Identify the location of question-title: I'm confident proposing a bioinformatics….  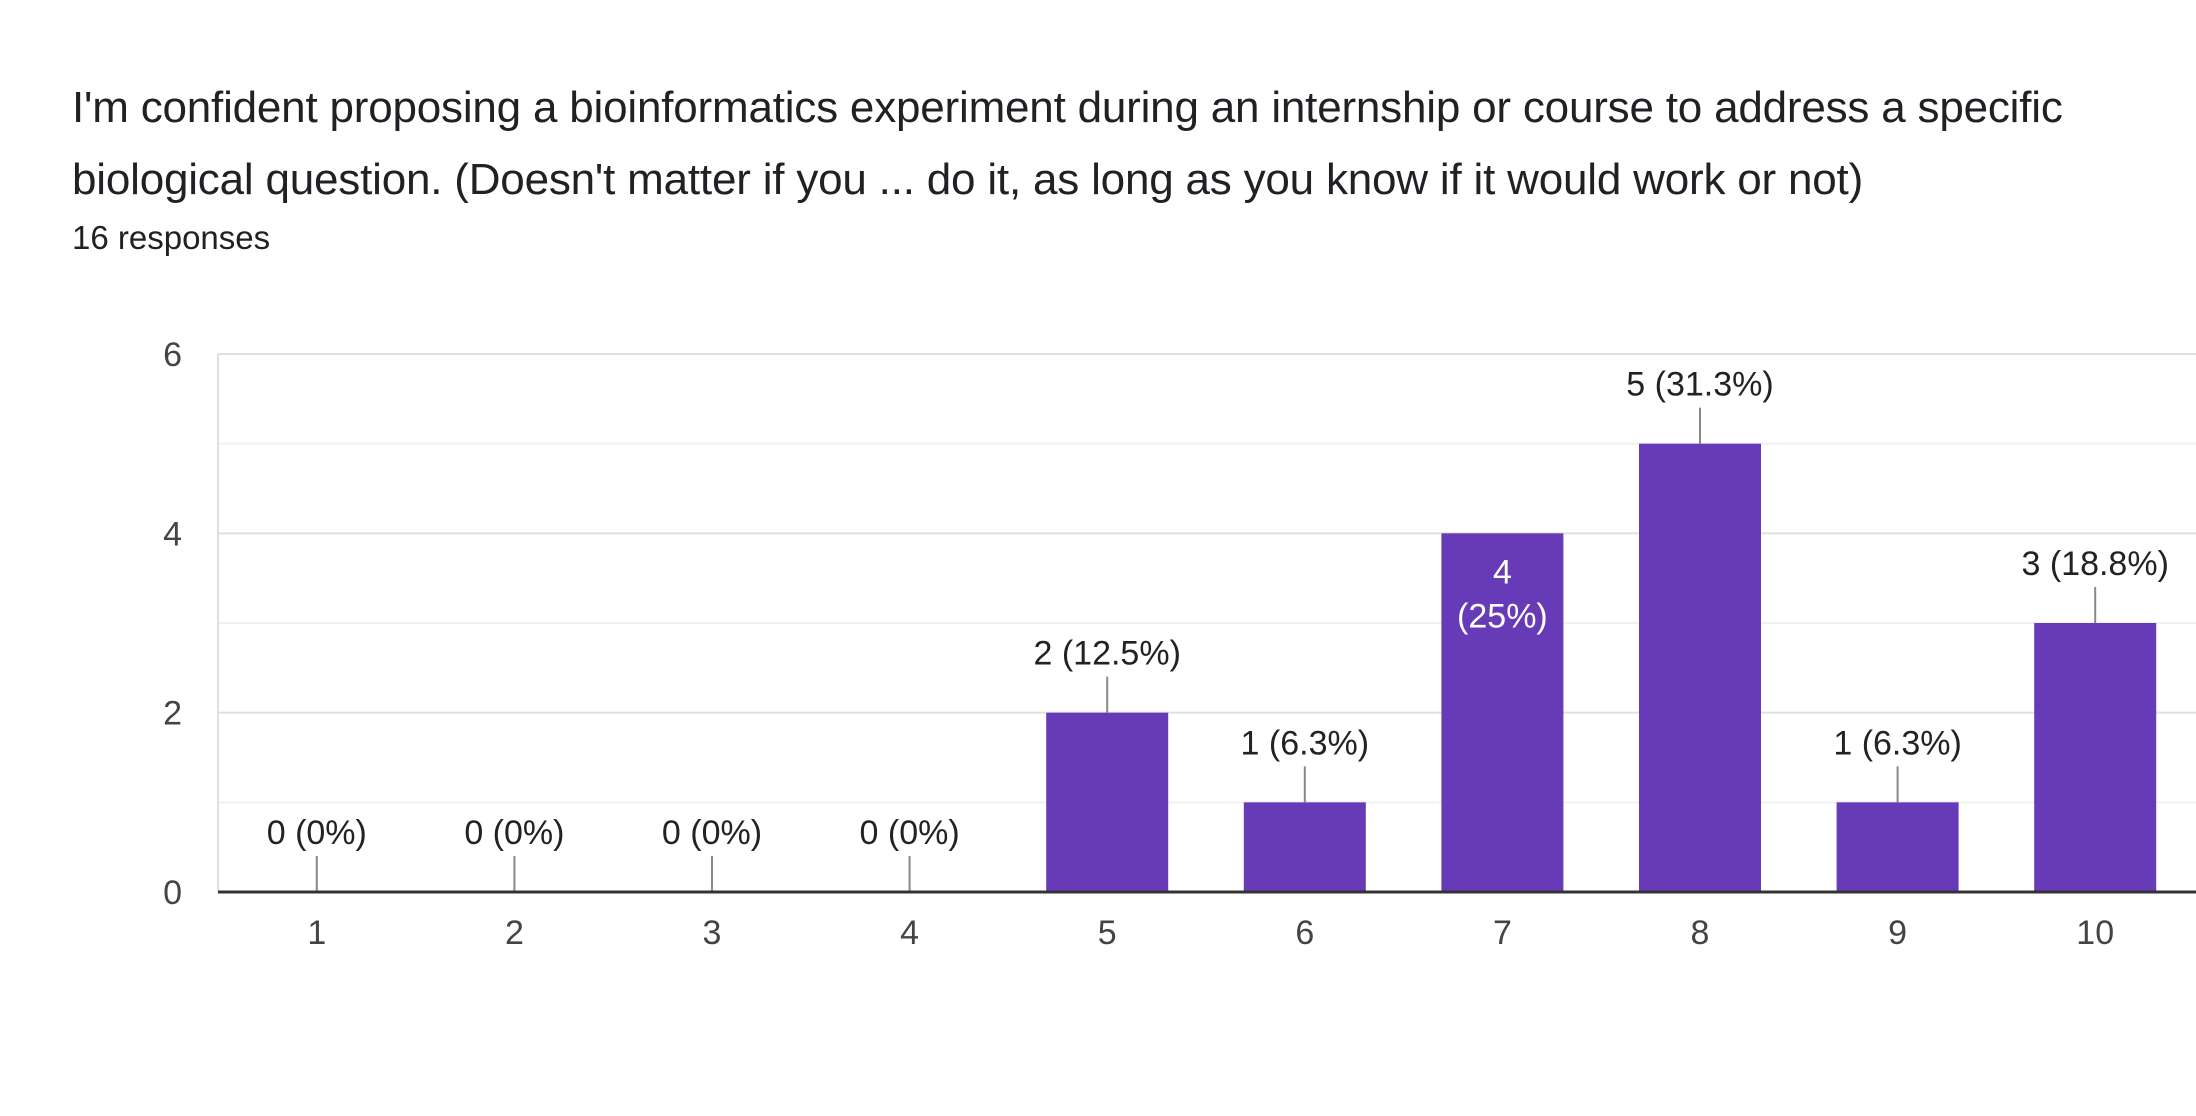
(1067, 143).